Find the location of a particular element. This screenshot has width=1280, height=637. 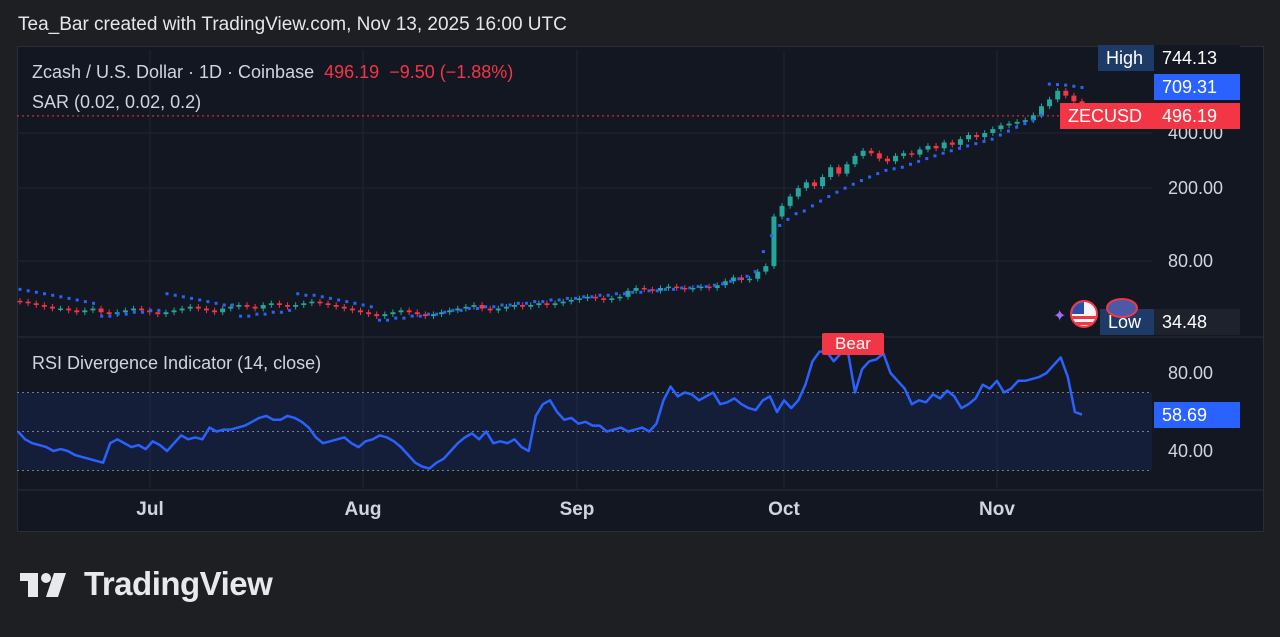

high-value-tag: 744.13 is located at coordinates (1197, 58).